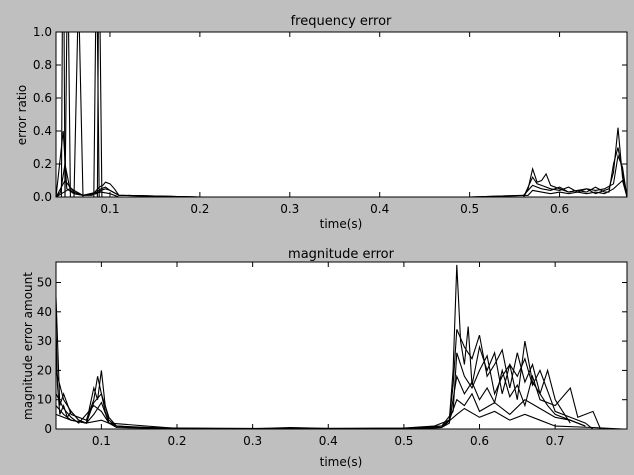  Describe the element at coordinates (101, 441) in the screenshot. I see `magnitude-x-tick-label: 0.1` at that location.